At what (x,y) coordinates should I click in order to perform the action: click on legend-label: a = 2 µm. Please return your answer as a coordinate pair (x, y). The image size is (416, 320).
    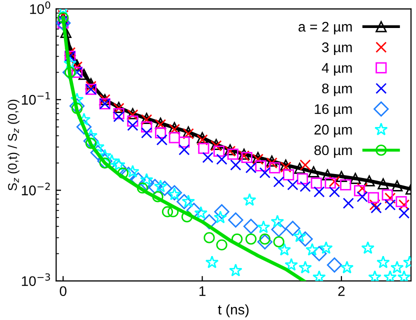
    Looking at the image, I should click on (325, 28).